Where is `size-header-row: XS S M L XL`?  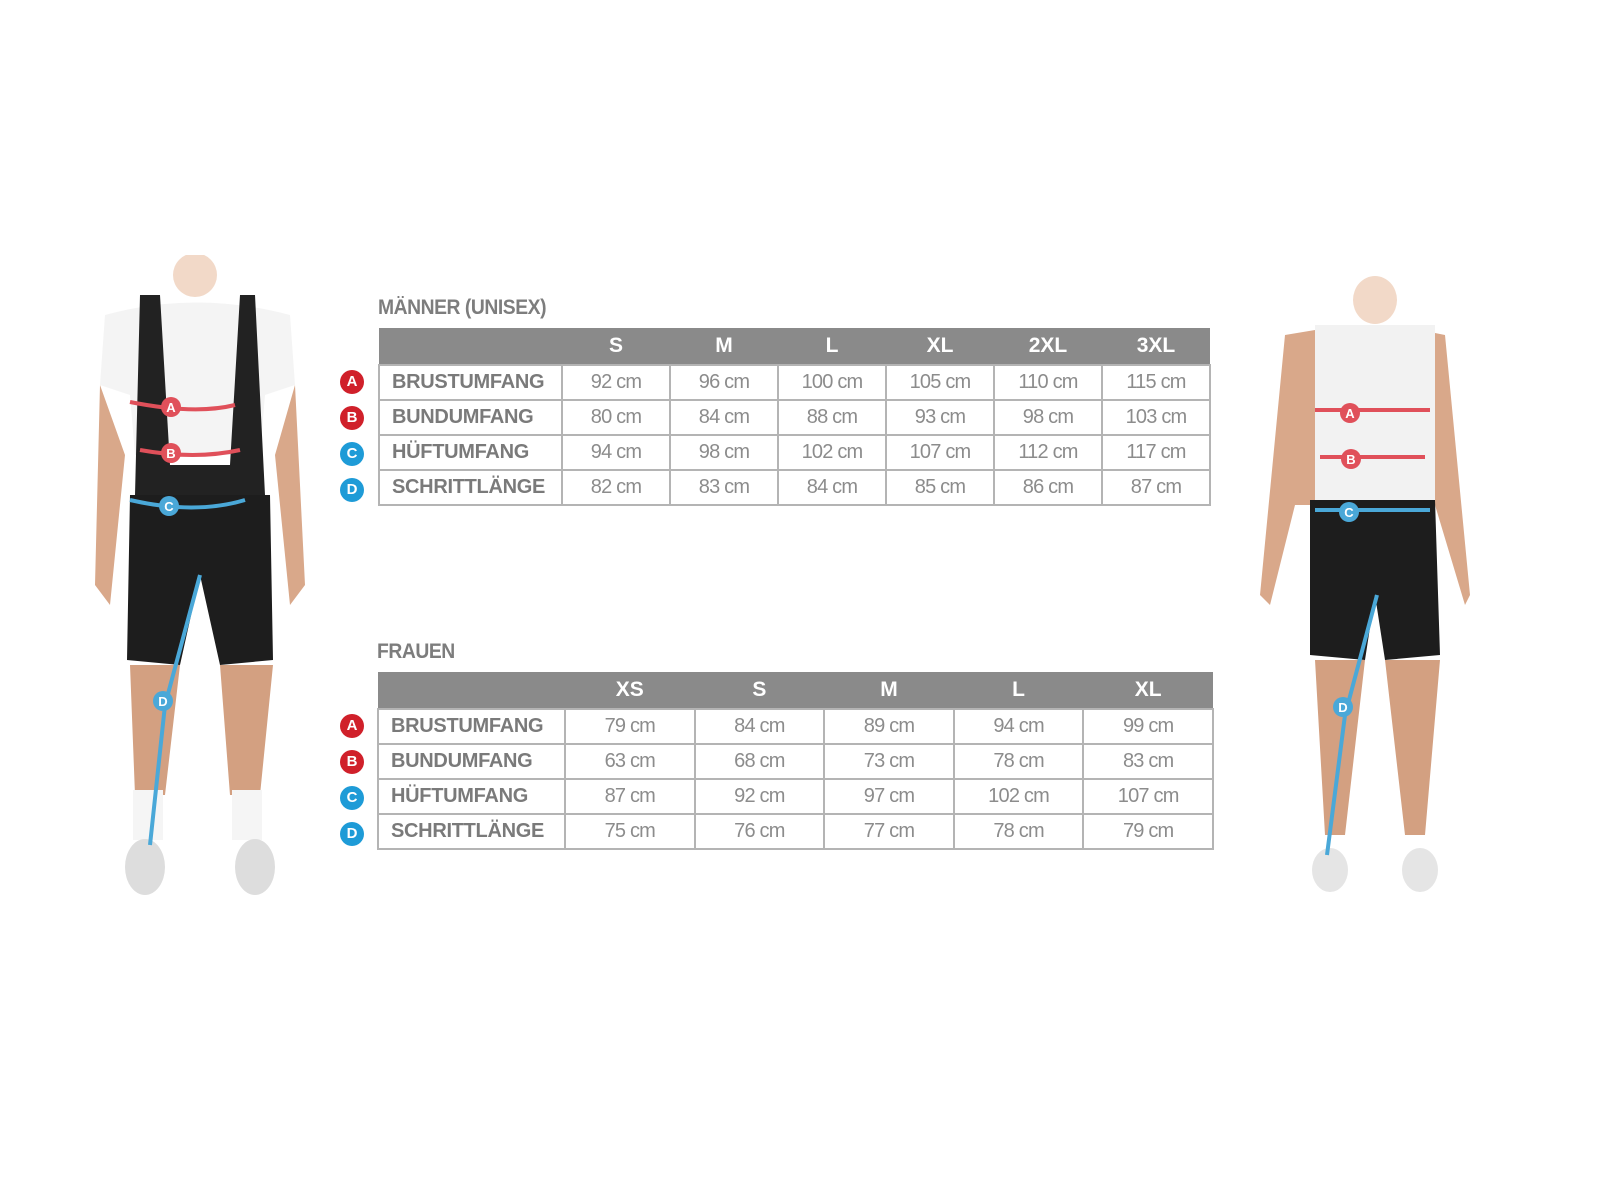
size-header-row: XS S M L XL is located at coordinates (795, 690).